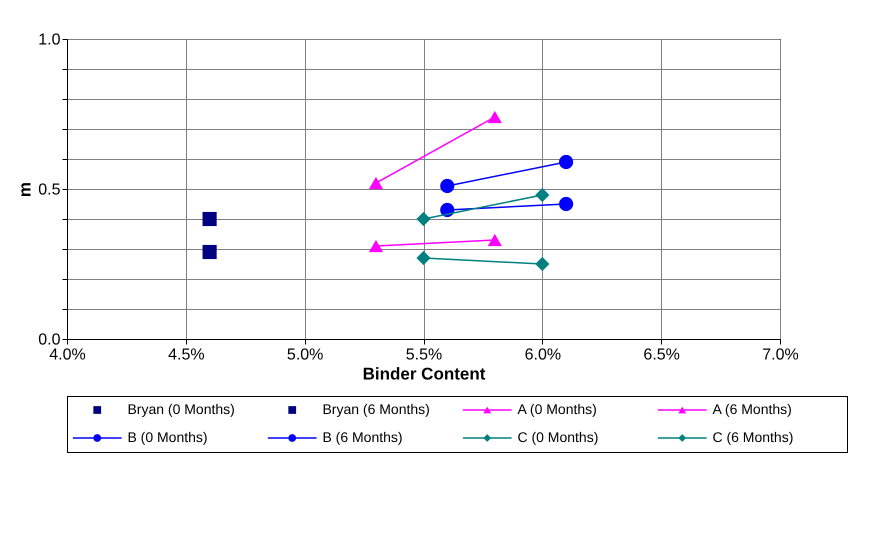  What do you see at coordinates (557, 409) in the screenshot?
I see `legend-label: A (0 Months)` at bounding box center [557, 409].